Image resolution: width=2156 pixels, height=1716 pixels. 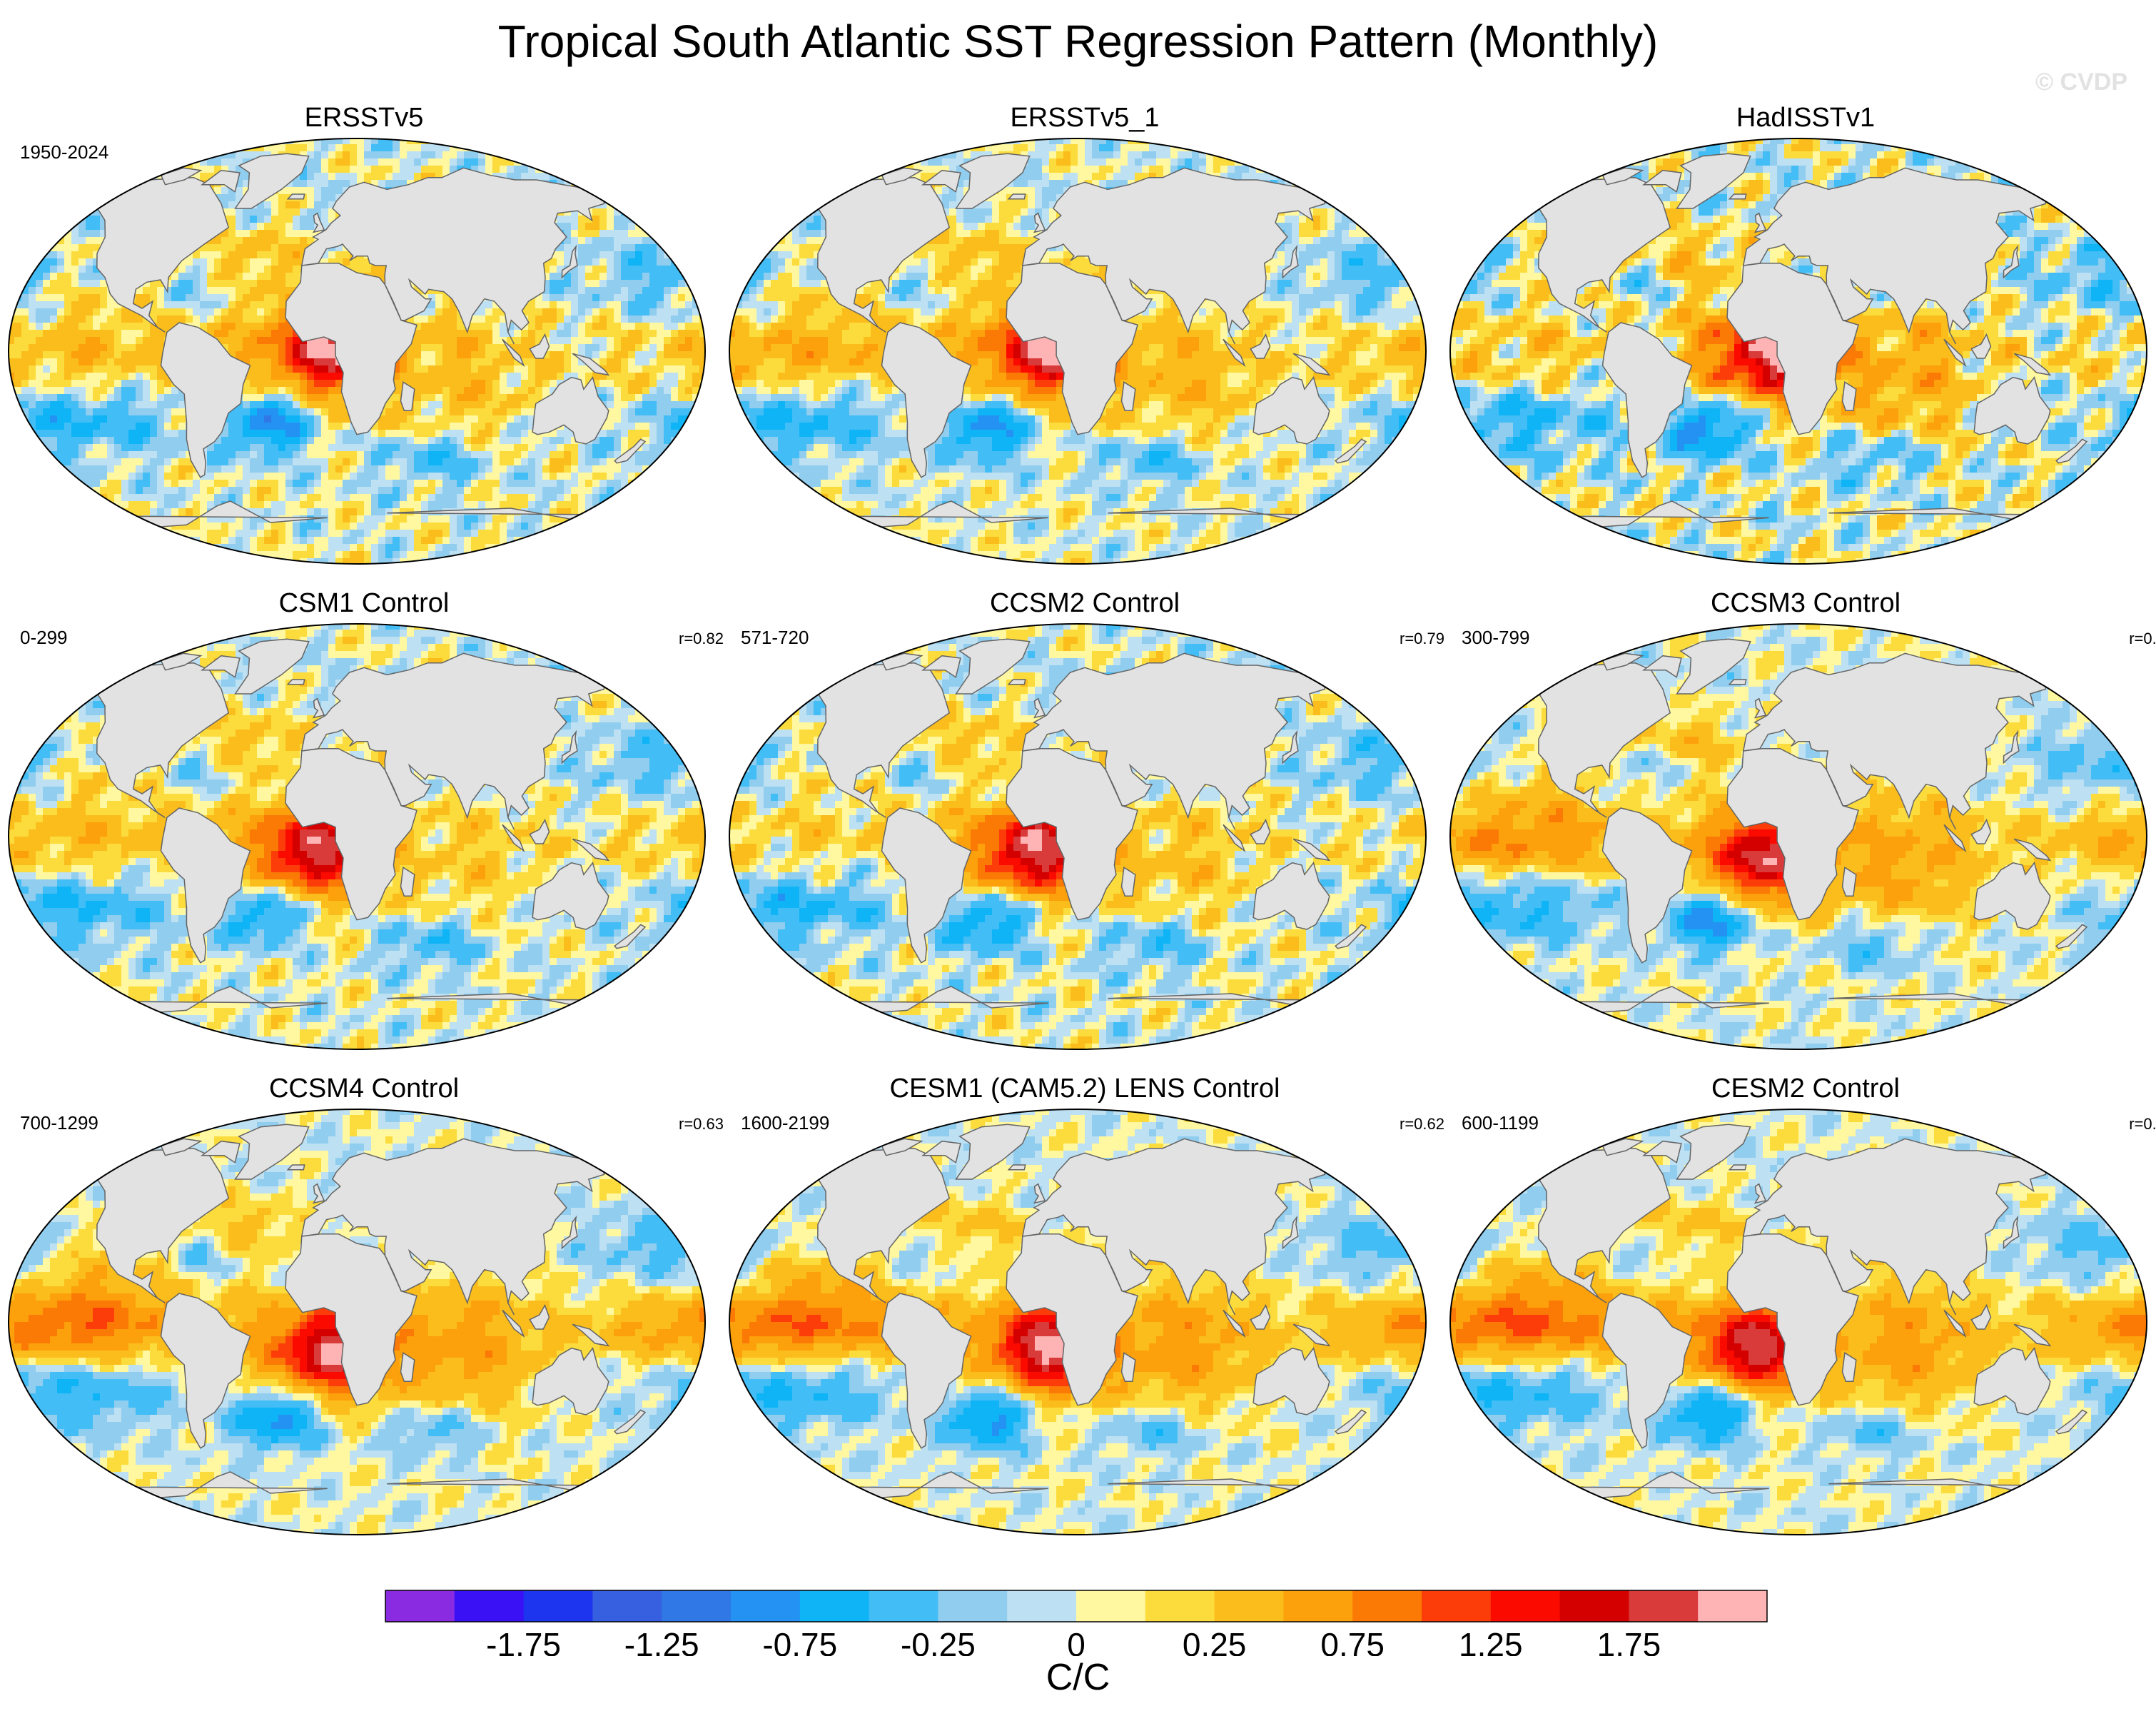 I want to click on panel-title: ERSSTv5, so click(x=364, y=117).